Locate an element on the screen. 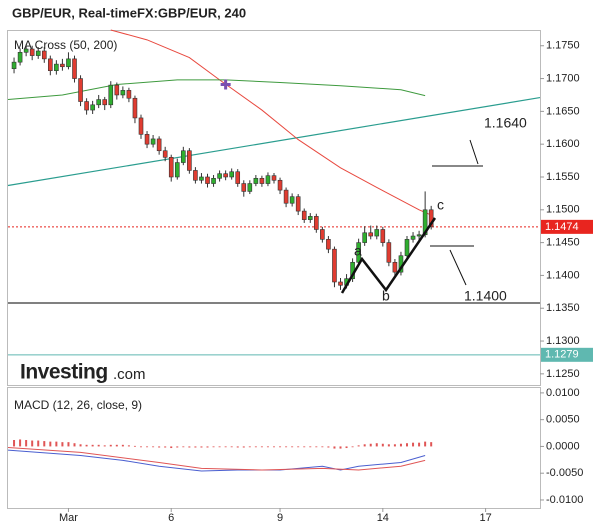  x-tick-label: 14 is located at coordinates (383, 518).